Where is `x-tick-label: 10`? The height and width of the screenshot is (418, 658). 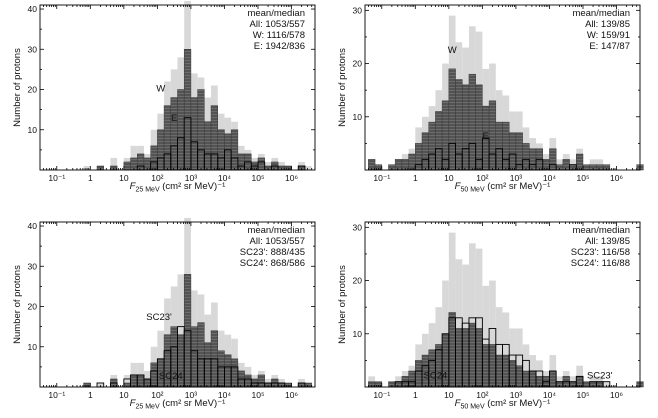 x-tick-label: 10 is located at coordinates (124, 395).